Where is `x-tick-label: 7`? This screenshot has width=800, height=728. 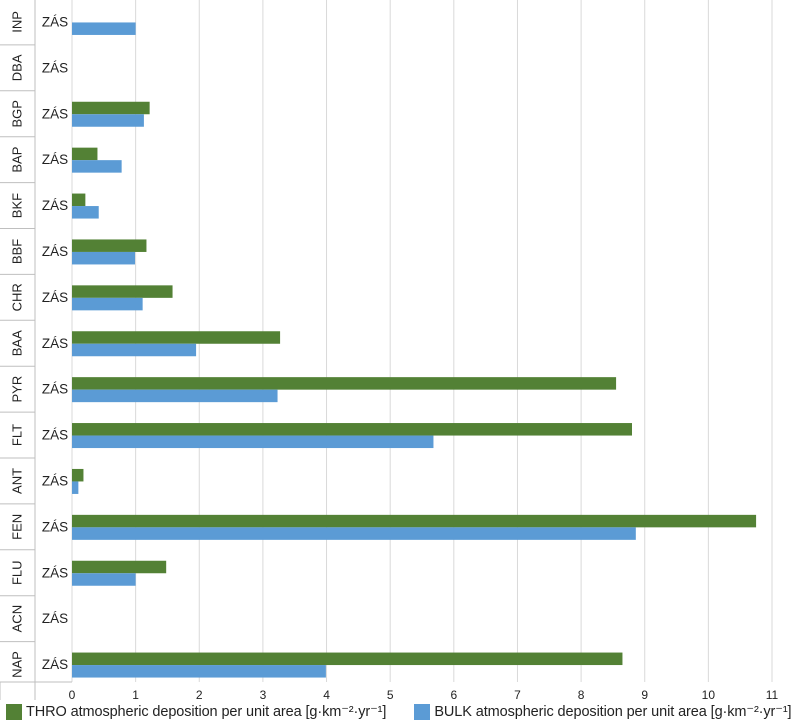
x-tick-label: 7 is located at coordinates (517, 694).